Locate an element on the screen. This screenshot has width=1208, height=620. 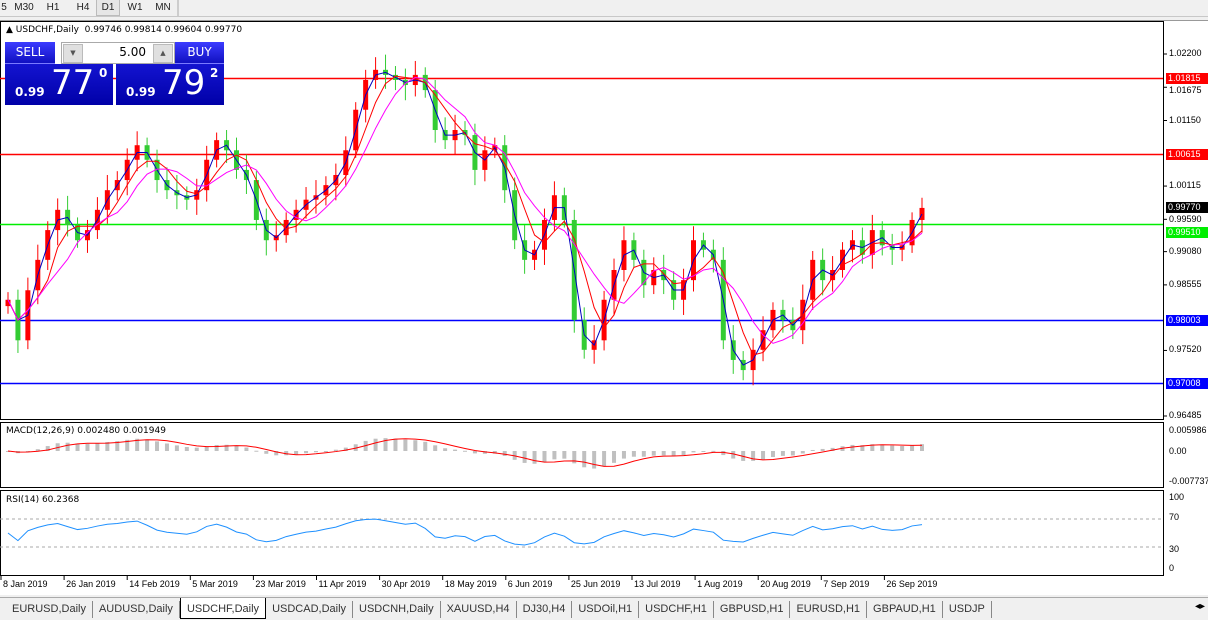
macd-axis-tick: 0.005986 is located at coordinates (1188, 430).